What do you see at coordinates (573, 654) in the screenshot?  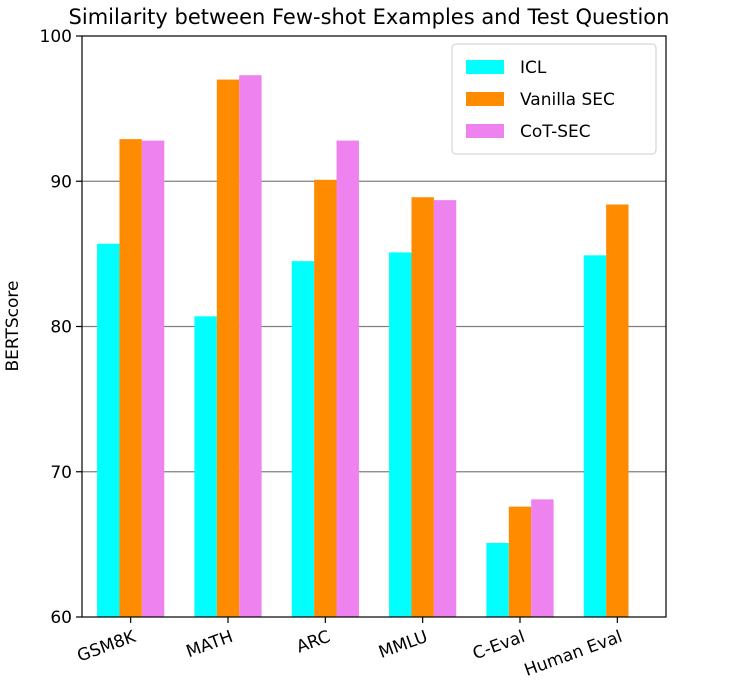 I see `x-tick-label: Human Eval` at bounding box center [573, 654].